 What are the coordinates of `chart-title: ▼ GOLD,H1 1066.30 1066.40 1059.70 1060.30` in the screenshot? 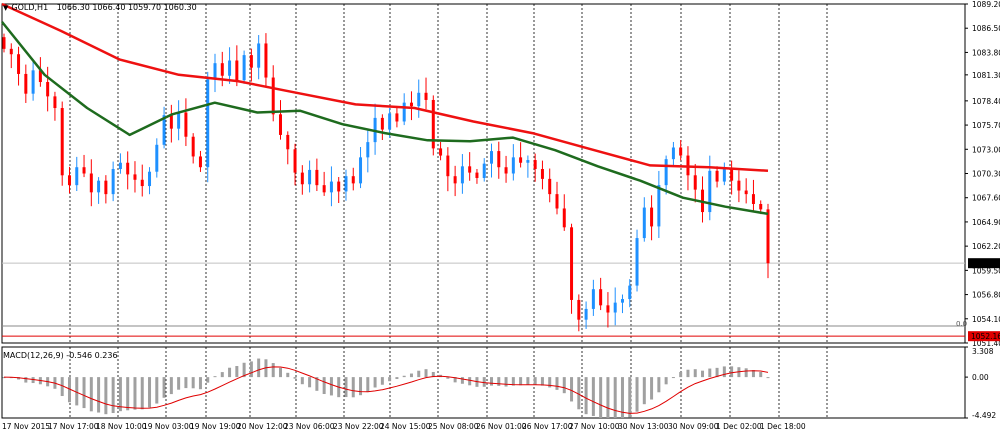 It's located at (100, 7).